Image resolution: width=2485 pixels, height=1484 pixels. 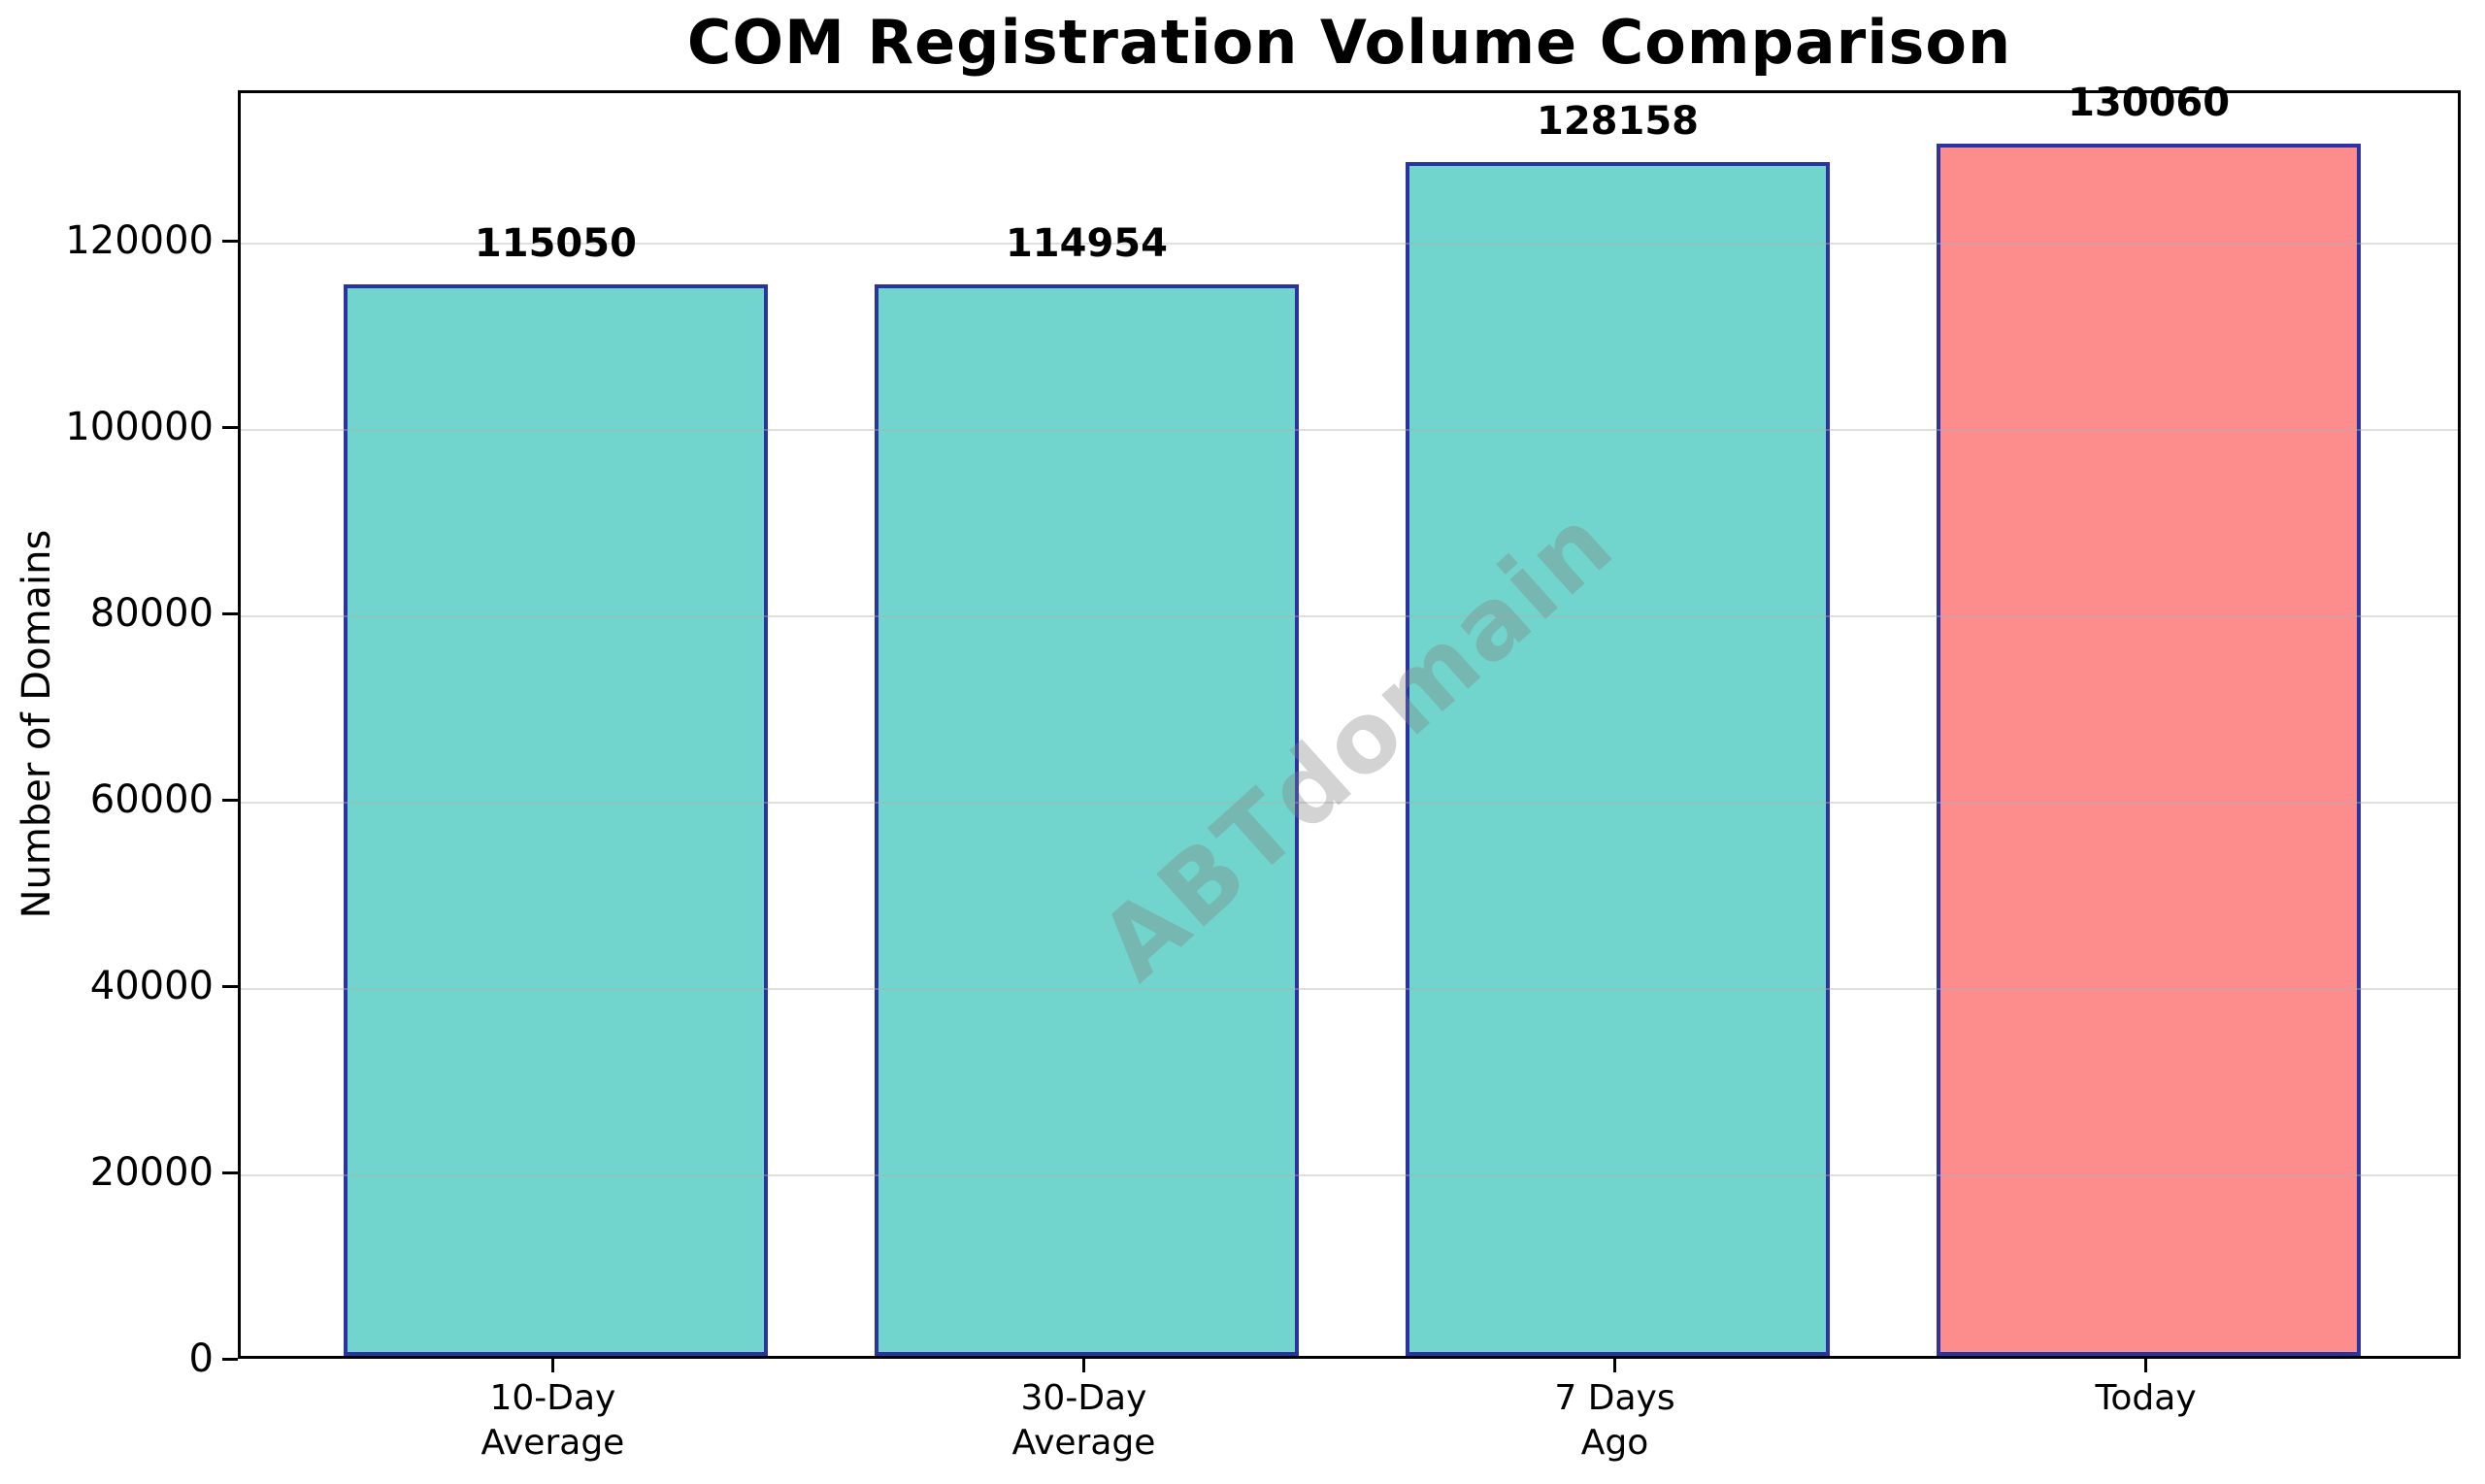 I want to click on bar-value-label: 115050, so click(x=556, y=243).